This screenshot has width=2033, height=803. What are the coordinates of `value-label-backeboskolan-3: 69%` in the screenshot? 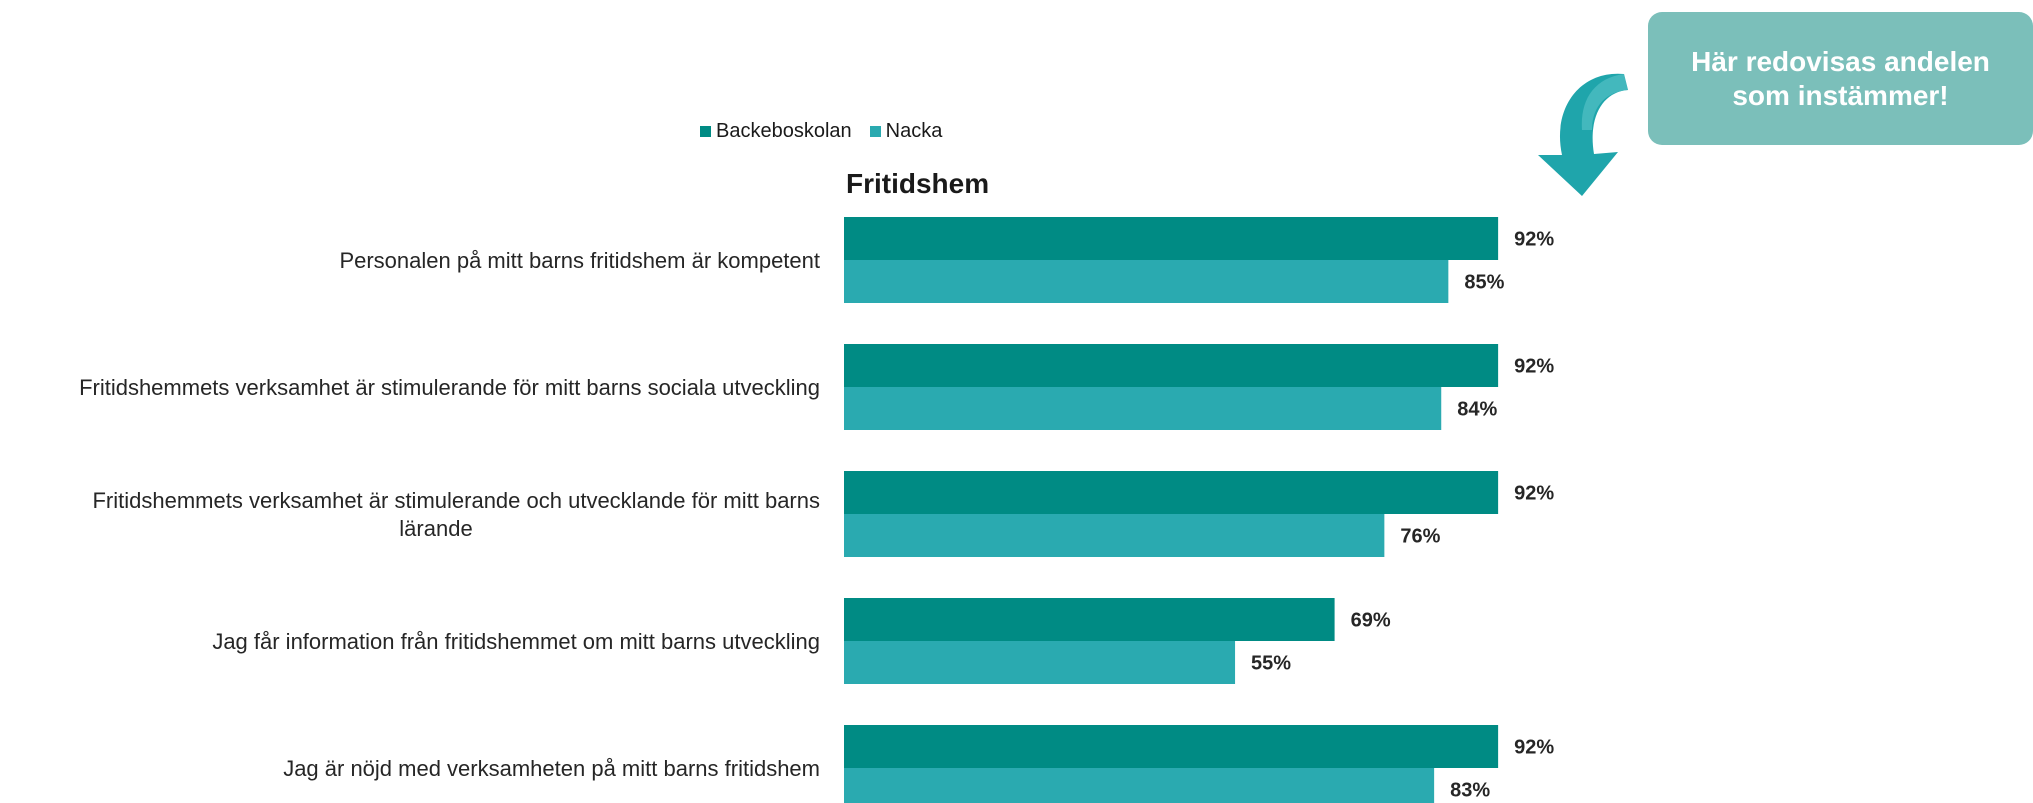 It's located at (1371, 621).